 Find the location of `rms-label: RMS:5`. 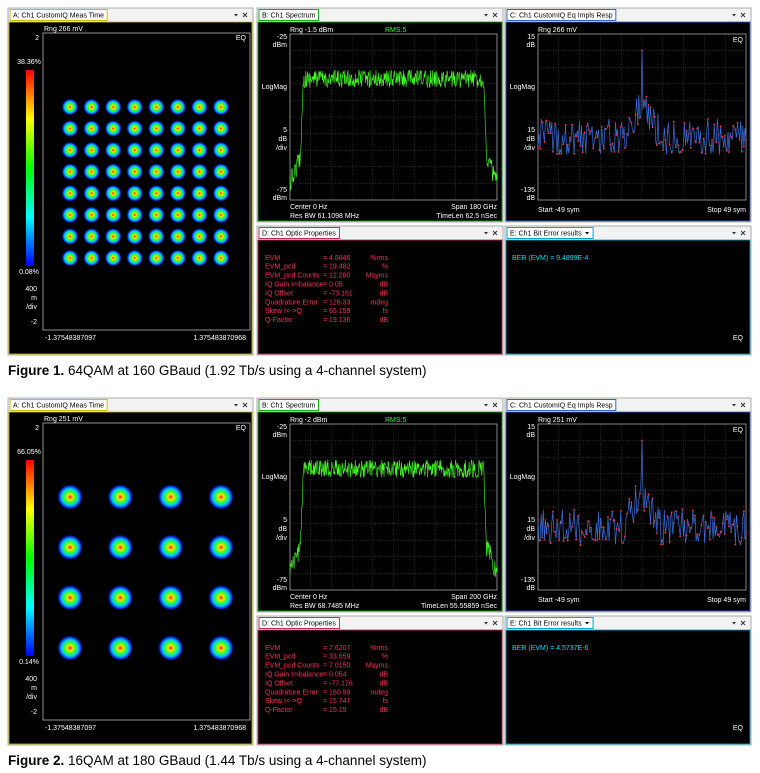

rms-label: RMS:5 is located at coordinates (396, 420).